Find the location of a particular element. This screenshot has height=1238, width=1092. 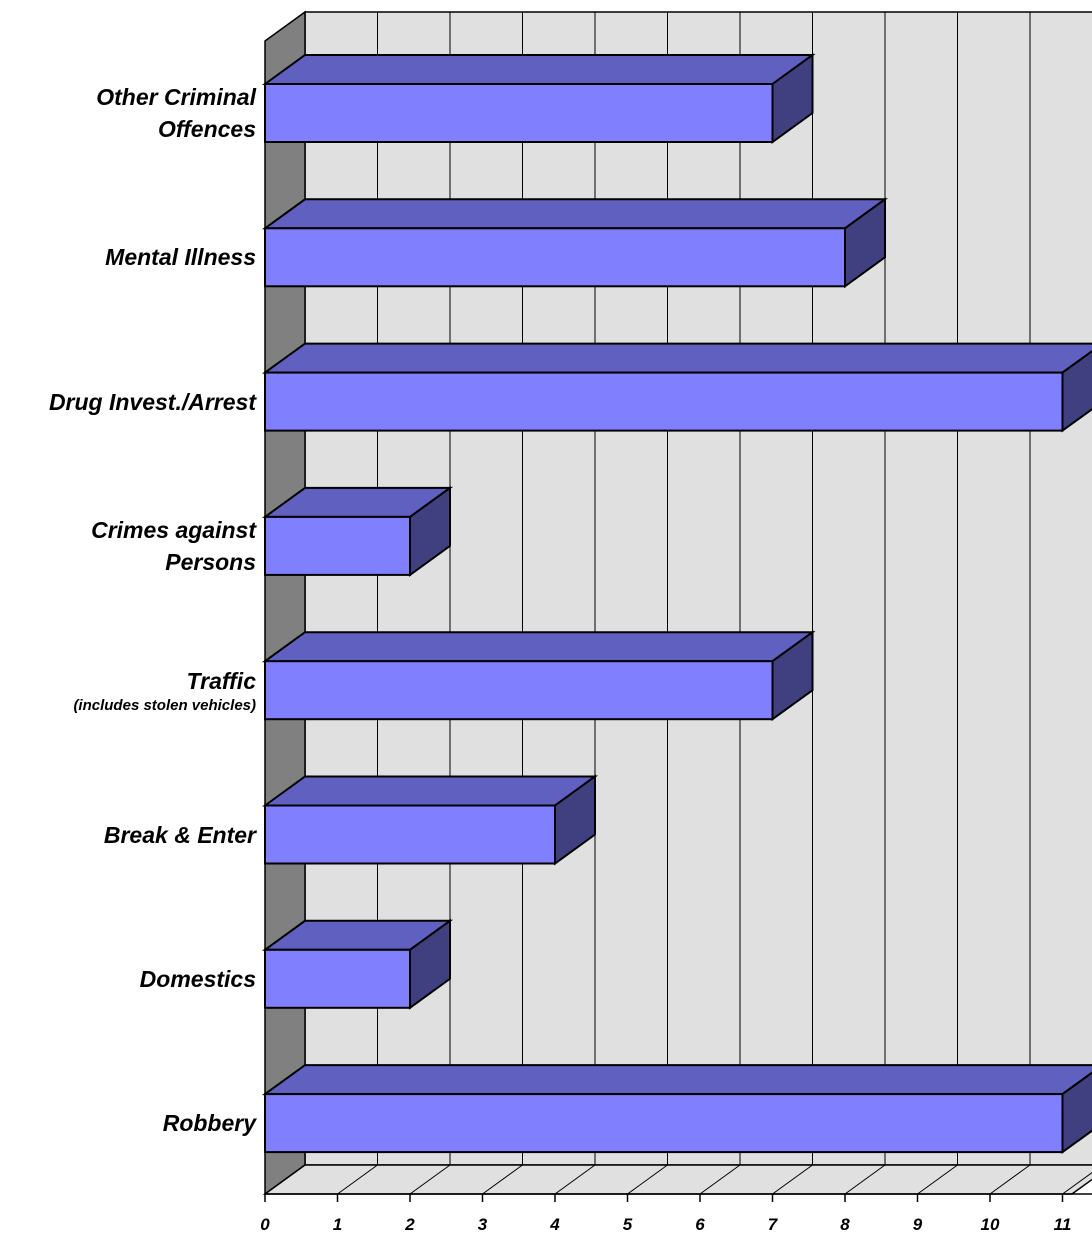

left-wall is located at coordinates (285, 603).